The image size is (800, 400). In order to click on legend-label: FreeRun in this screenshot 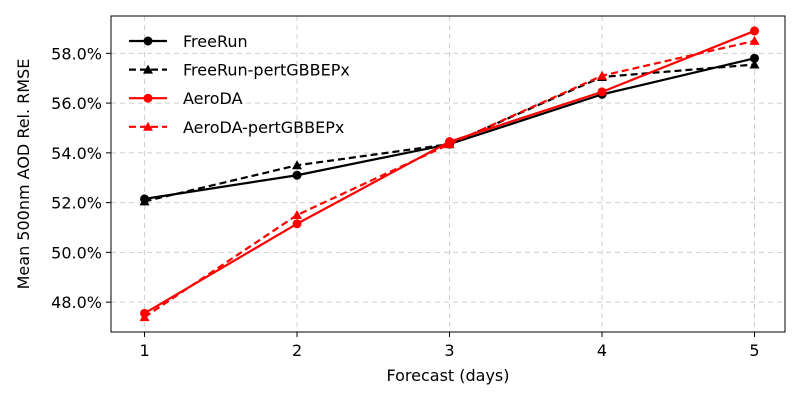, I will do `click(215, 41)`.